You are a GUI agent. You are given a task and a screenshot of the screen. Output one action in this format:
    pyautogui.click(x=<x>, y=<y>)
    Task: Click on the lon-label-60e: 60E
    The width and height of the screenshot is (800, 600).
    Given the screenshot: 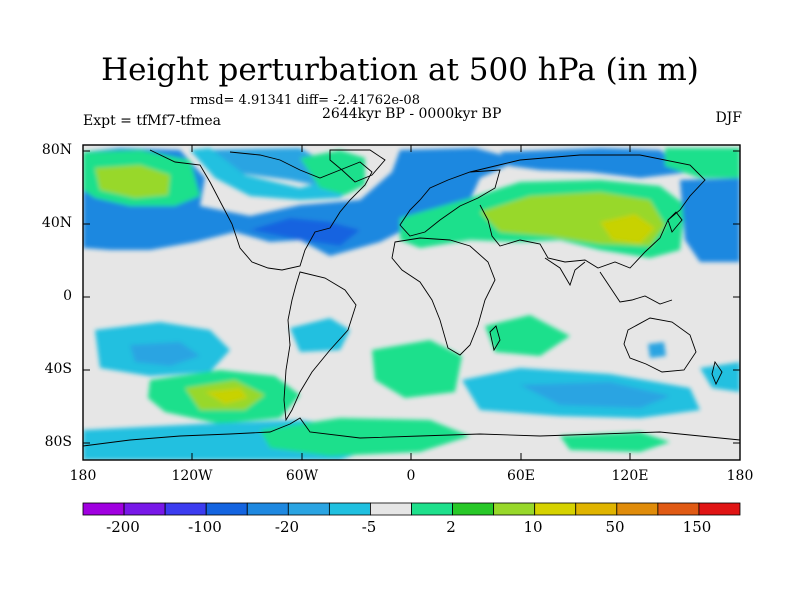 What is the action you would take?
    pyautogui.click(x=521, y=476)
    